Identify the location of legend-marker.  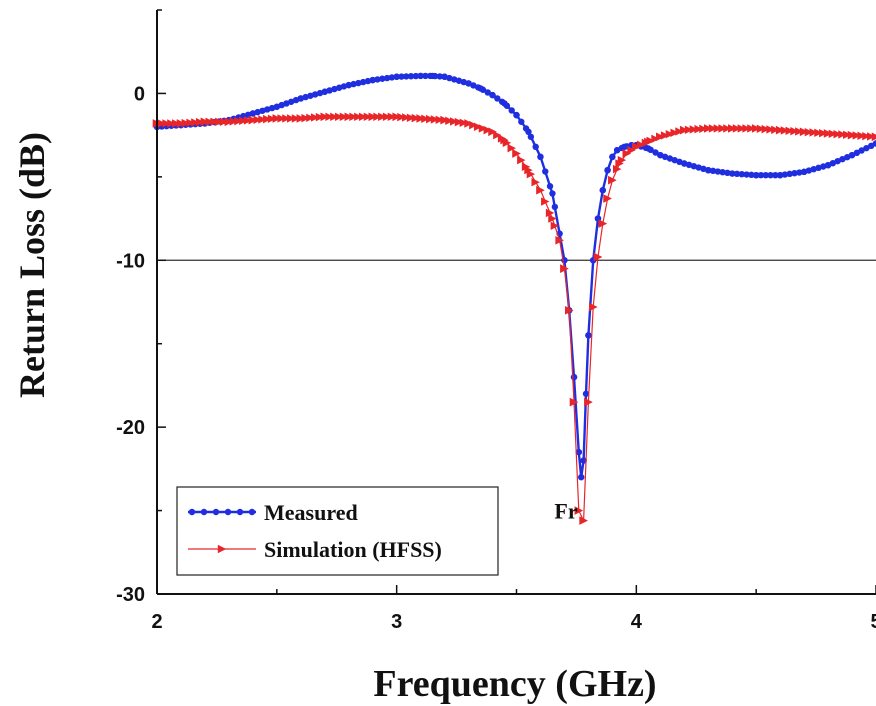
(228, 512).